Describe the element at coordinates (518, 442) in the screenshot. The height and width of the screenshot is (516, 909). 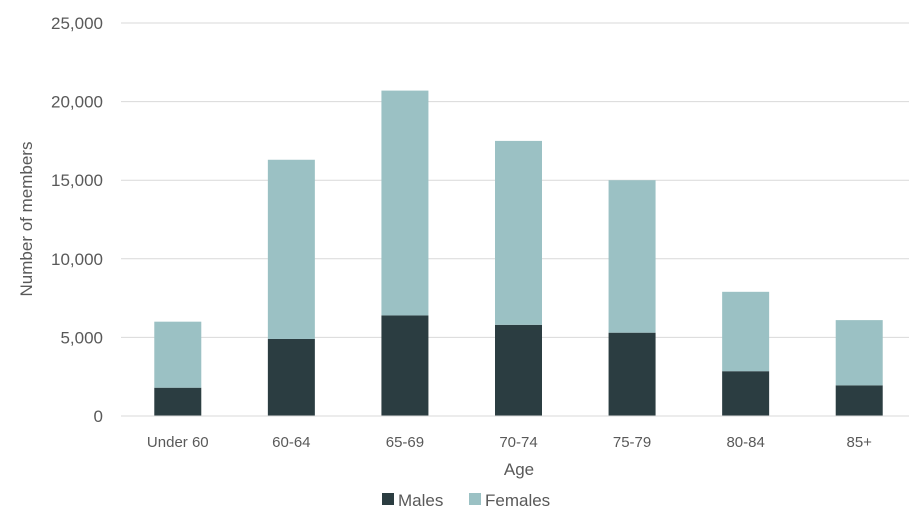
I see `x-tick-label: 70-74` at that location.